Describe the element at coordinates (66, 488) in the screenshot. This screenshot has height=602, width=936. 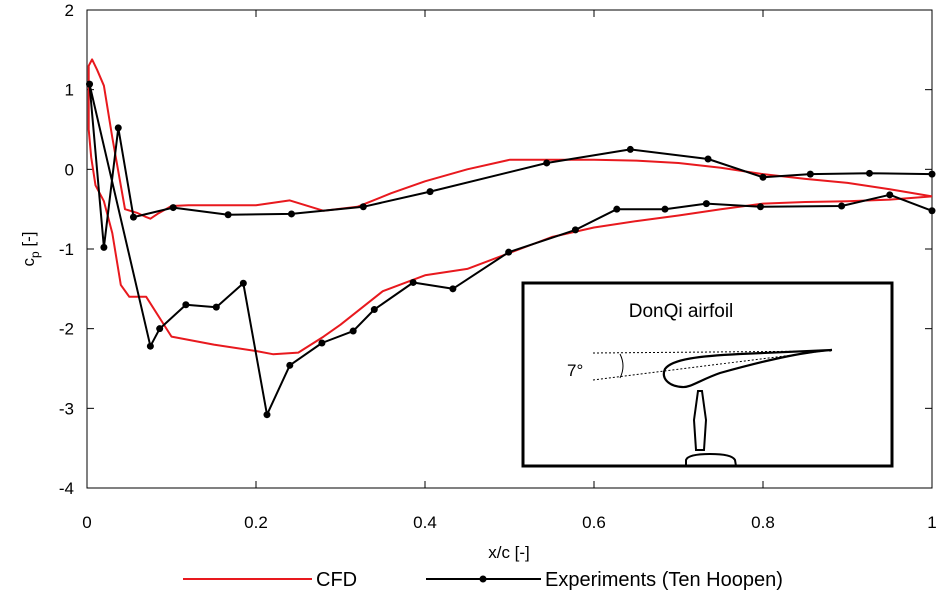
I see `y-tick-label: -4` at that location.